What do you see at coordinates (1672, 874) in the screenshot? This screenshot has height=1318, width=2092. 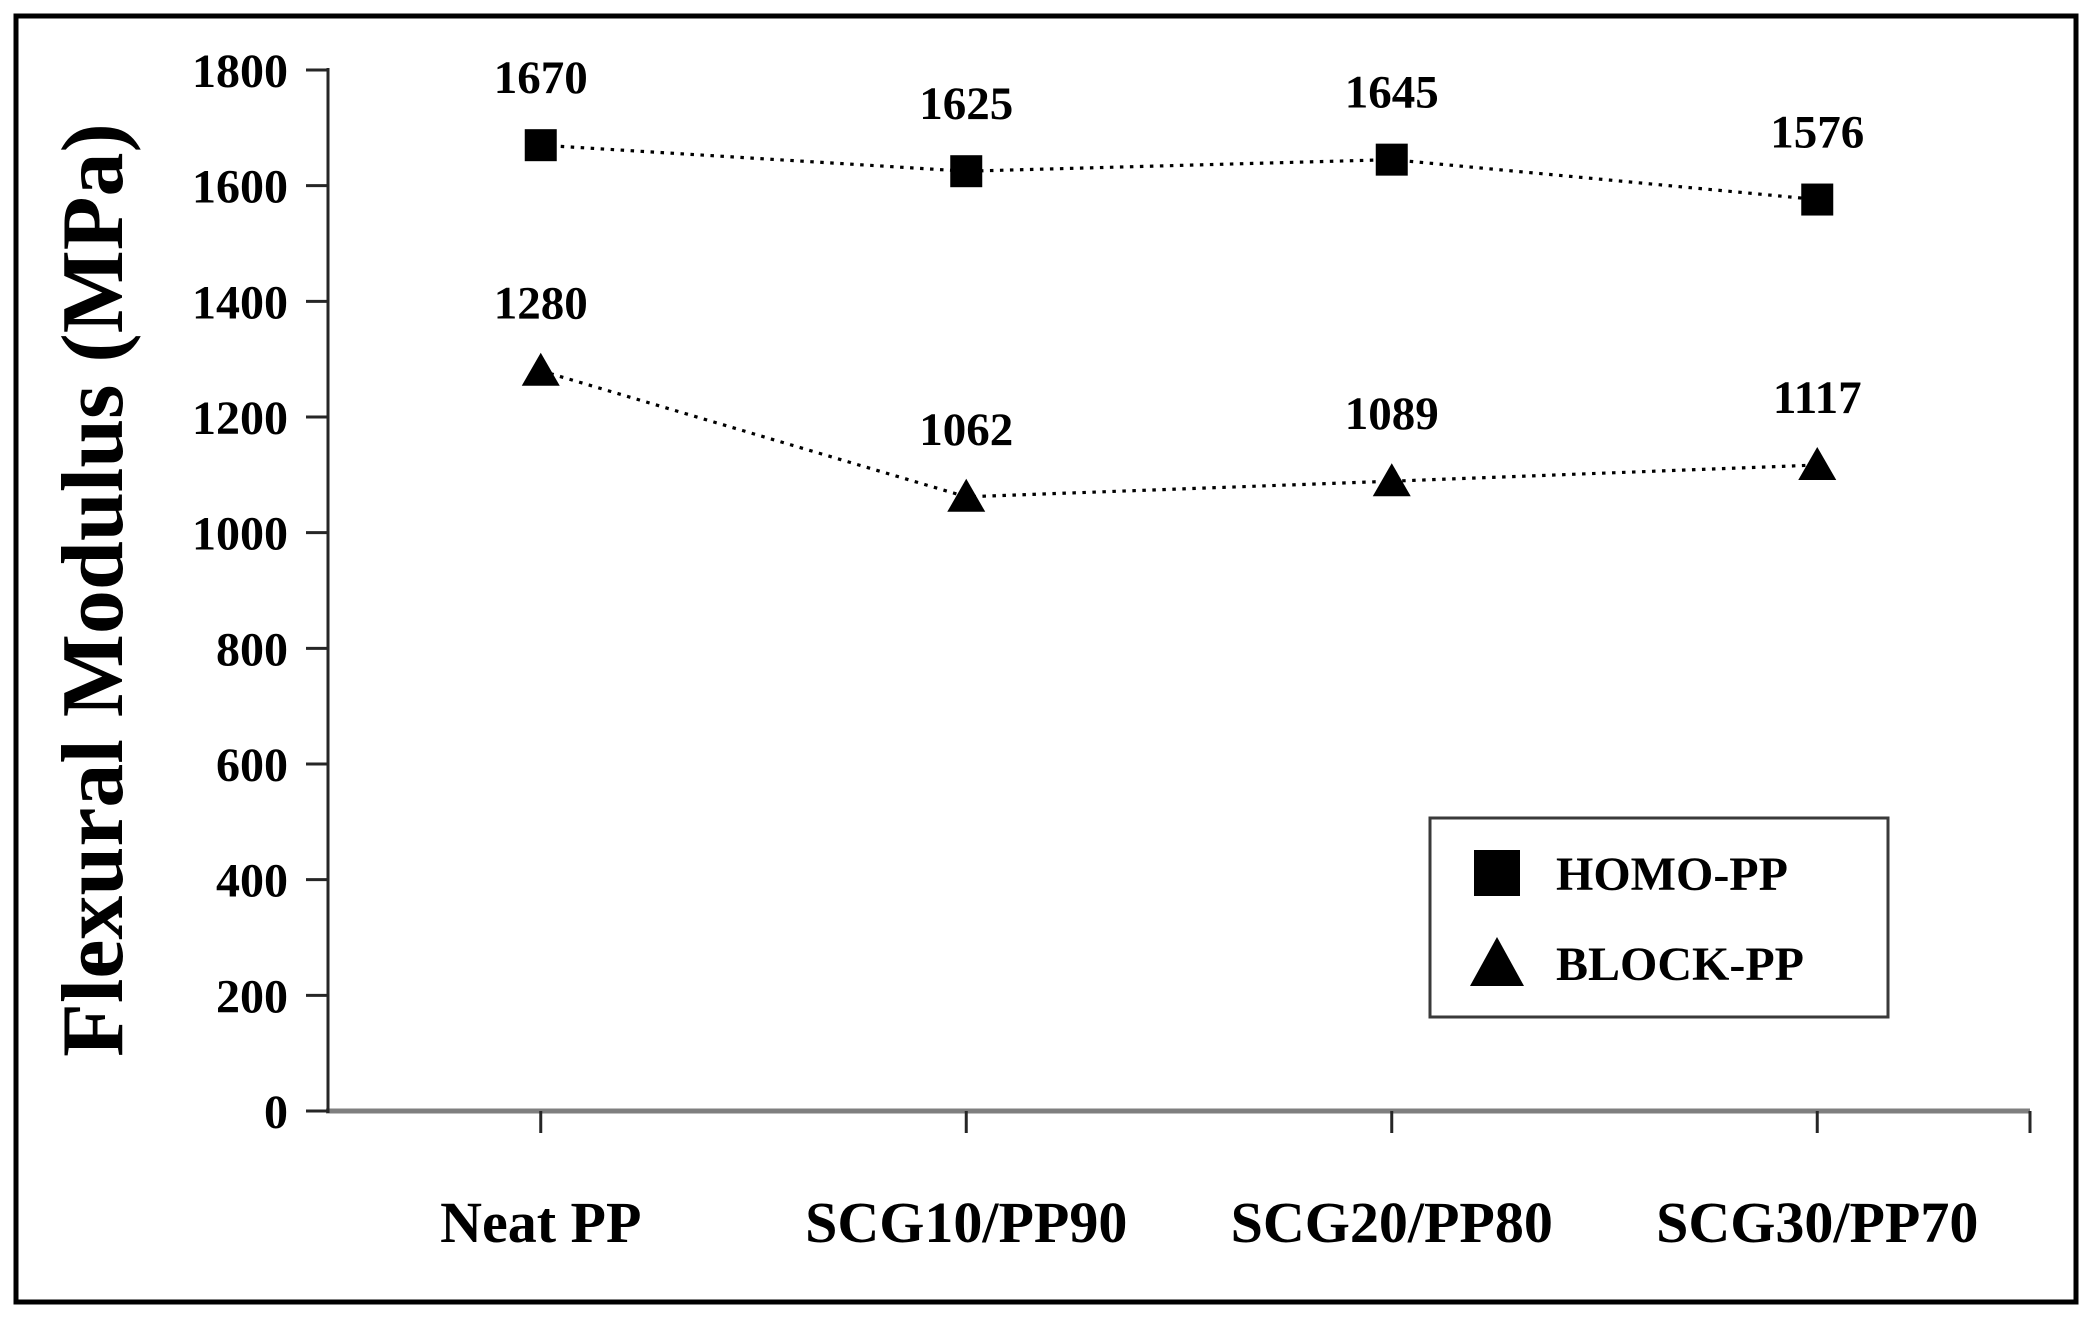 I see `legend-label: HOMO-PP` at bounding box center [1672, 874].